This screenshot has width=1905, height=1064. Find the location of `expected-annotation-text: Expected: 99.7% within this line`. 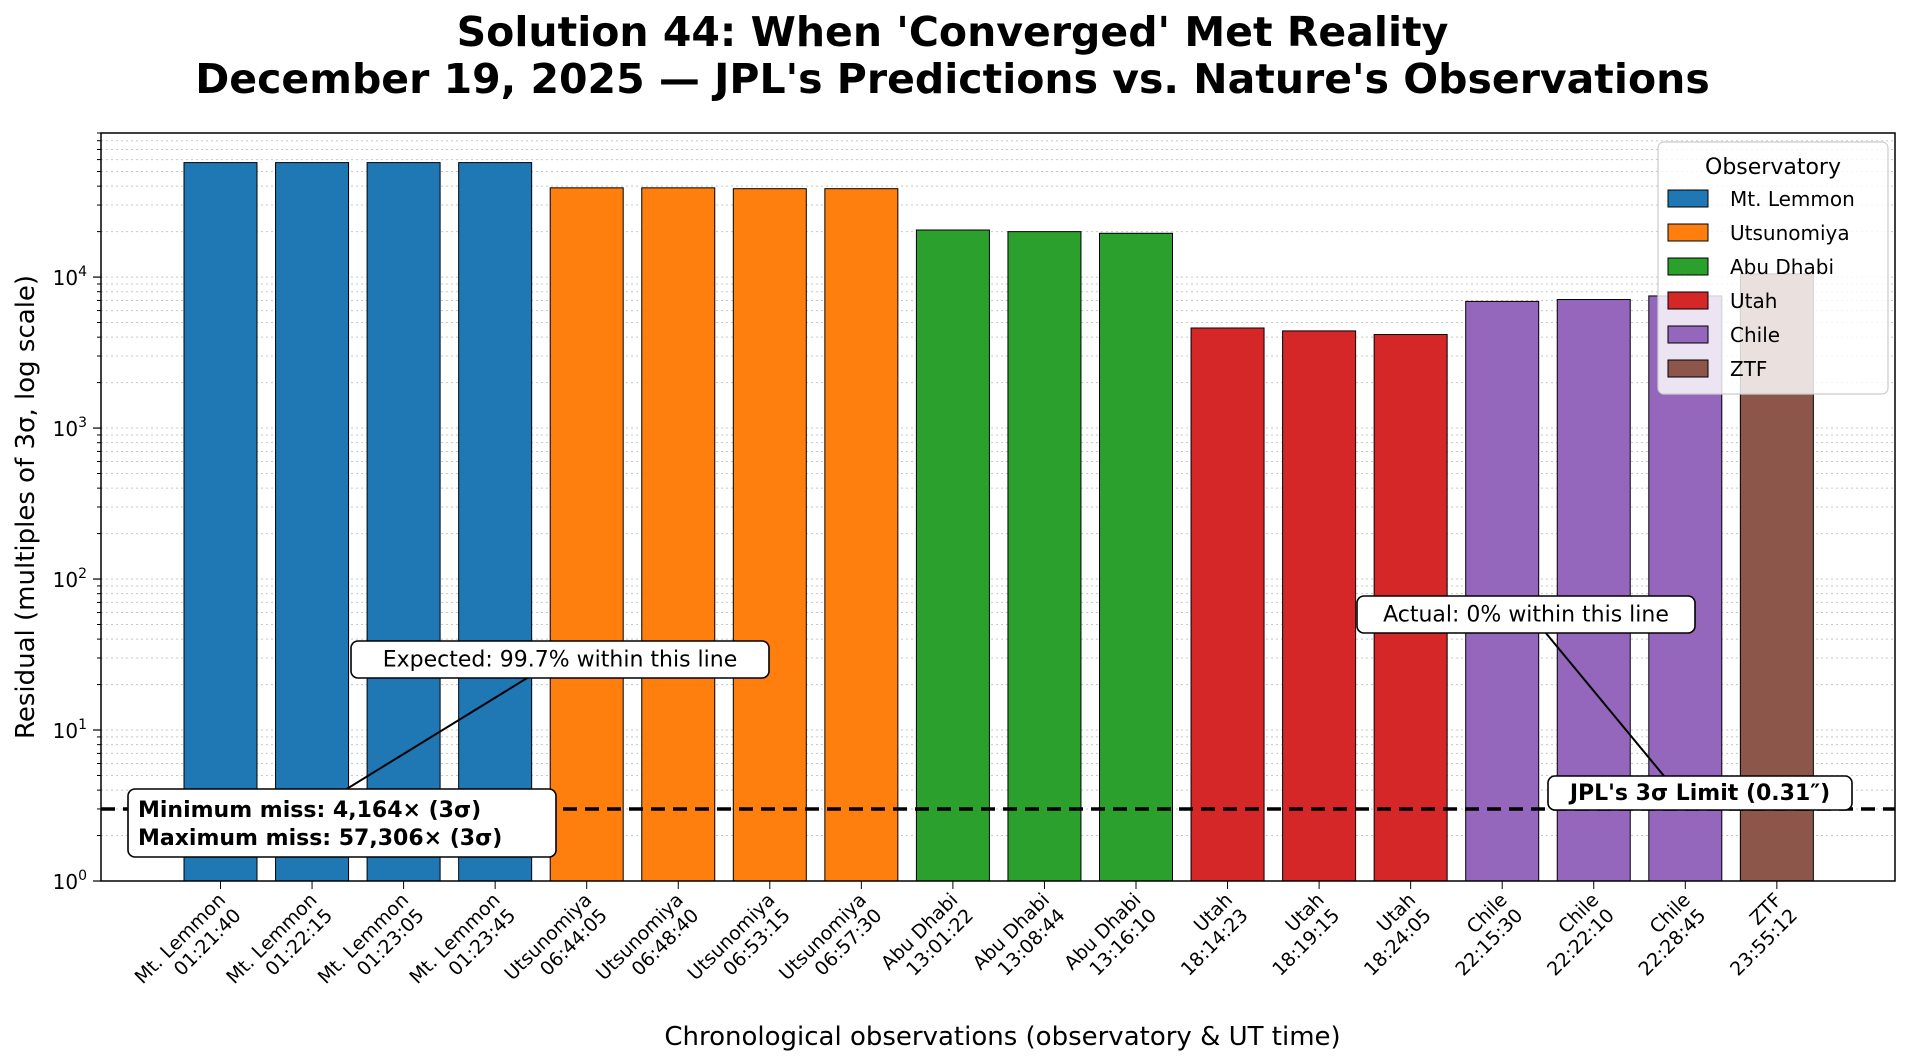

expected-annotation-text: Expected: 99.7% within this line is located at coordinates (560, 660).